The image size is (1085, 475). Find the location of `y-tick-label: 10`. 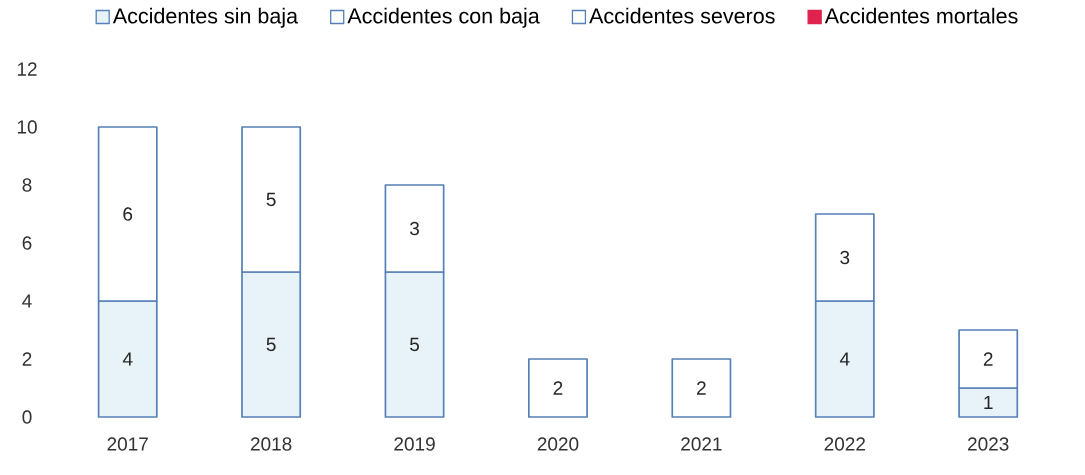

y-tick-label: 10 is located at coordinates (27, 127).